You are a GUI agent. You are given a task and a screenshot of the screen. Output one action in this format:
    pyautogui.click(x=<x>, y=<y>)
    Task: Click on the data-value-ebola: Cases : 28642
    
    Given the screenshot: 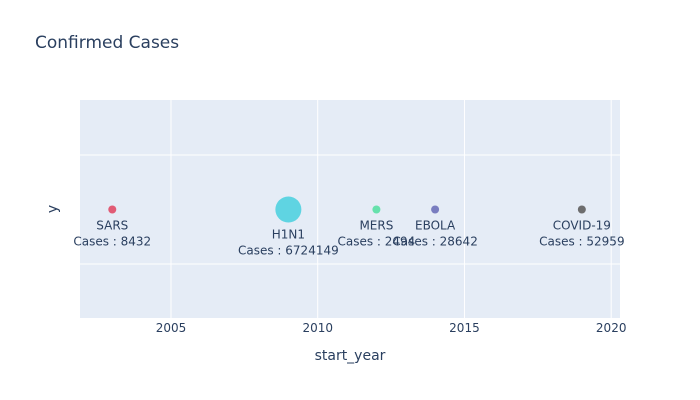 What is the action you would take?
    pyautogui.click(x=434, y=242)
    